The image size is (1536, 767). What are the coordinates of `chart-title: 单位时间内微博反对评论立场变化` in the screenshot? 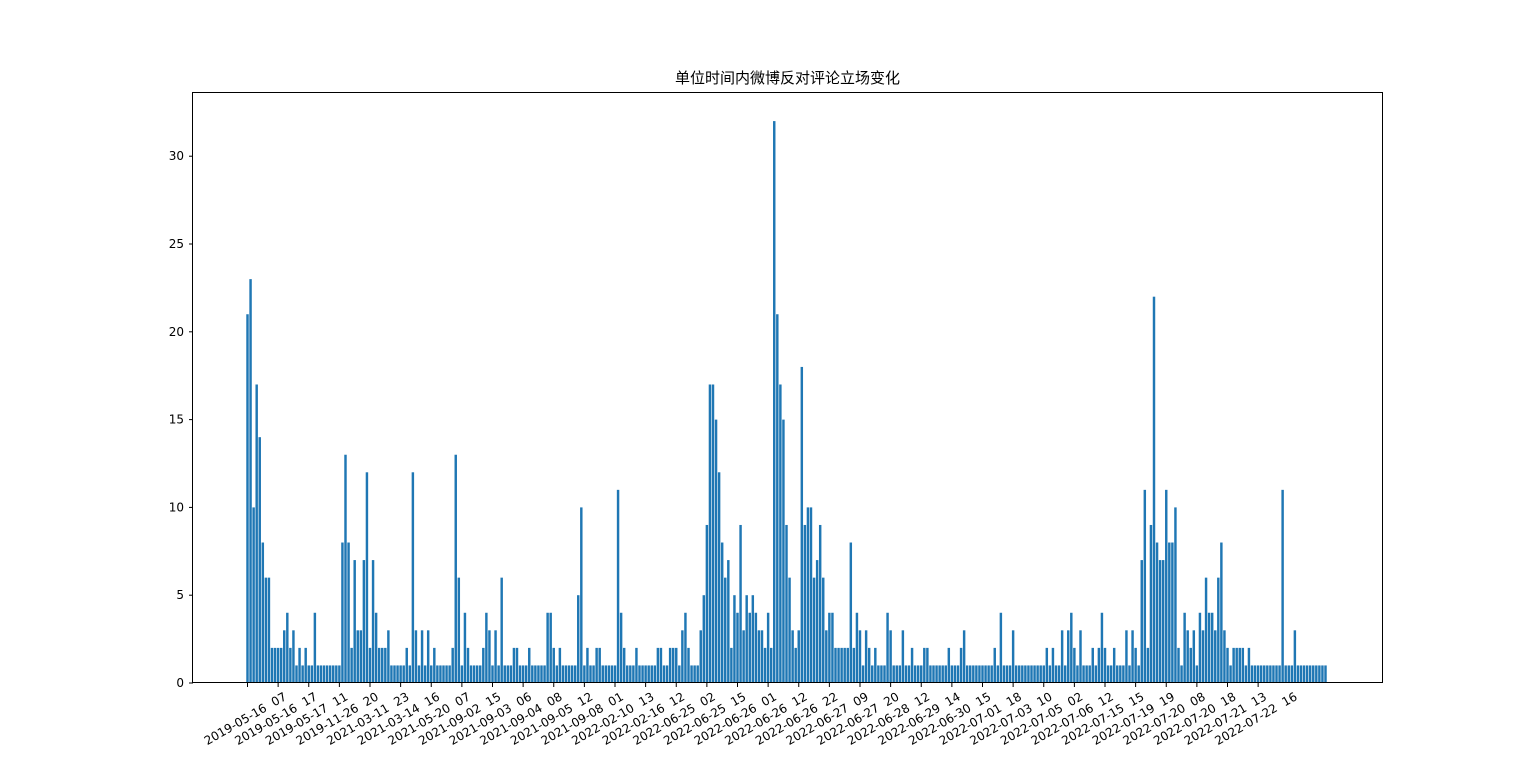 It's located at (787, 78).